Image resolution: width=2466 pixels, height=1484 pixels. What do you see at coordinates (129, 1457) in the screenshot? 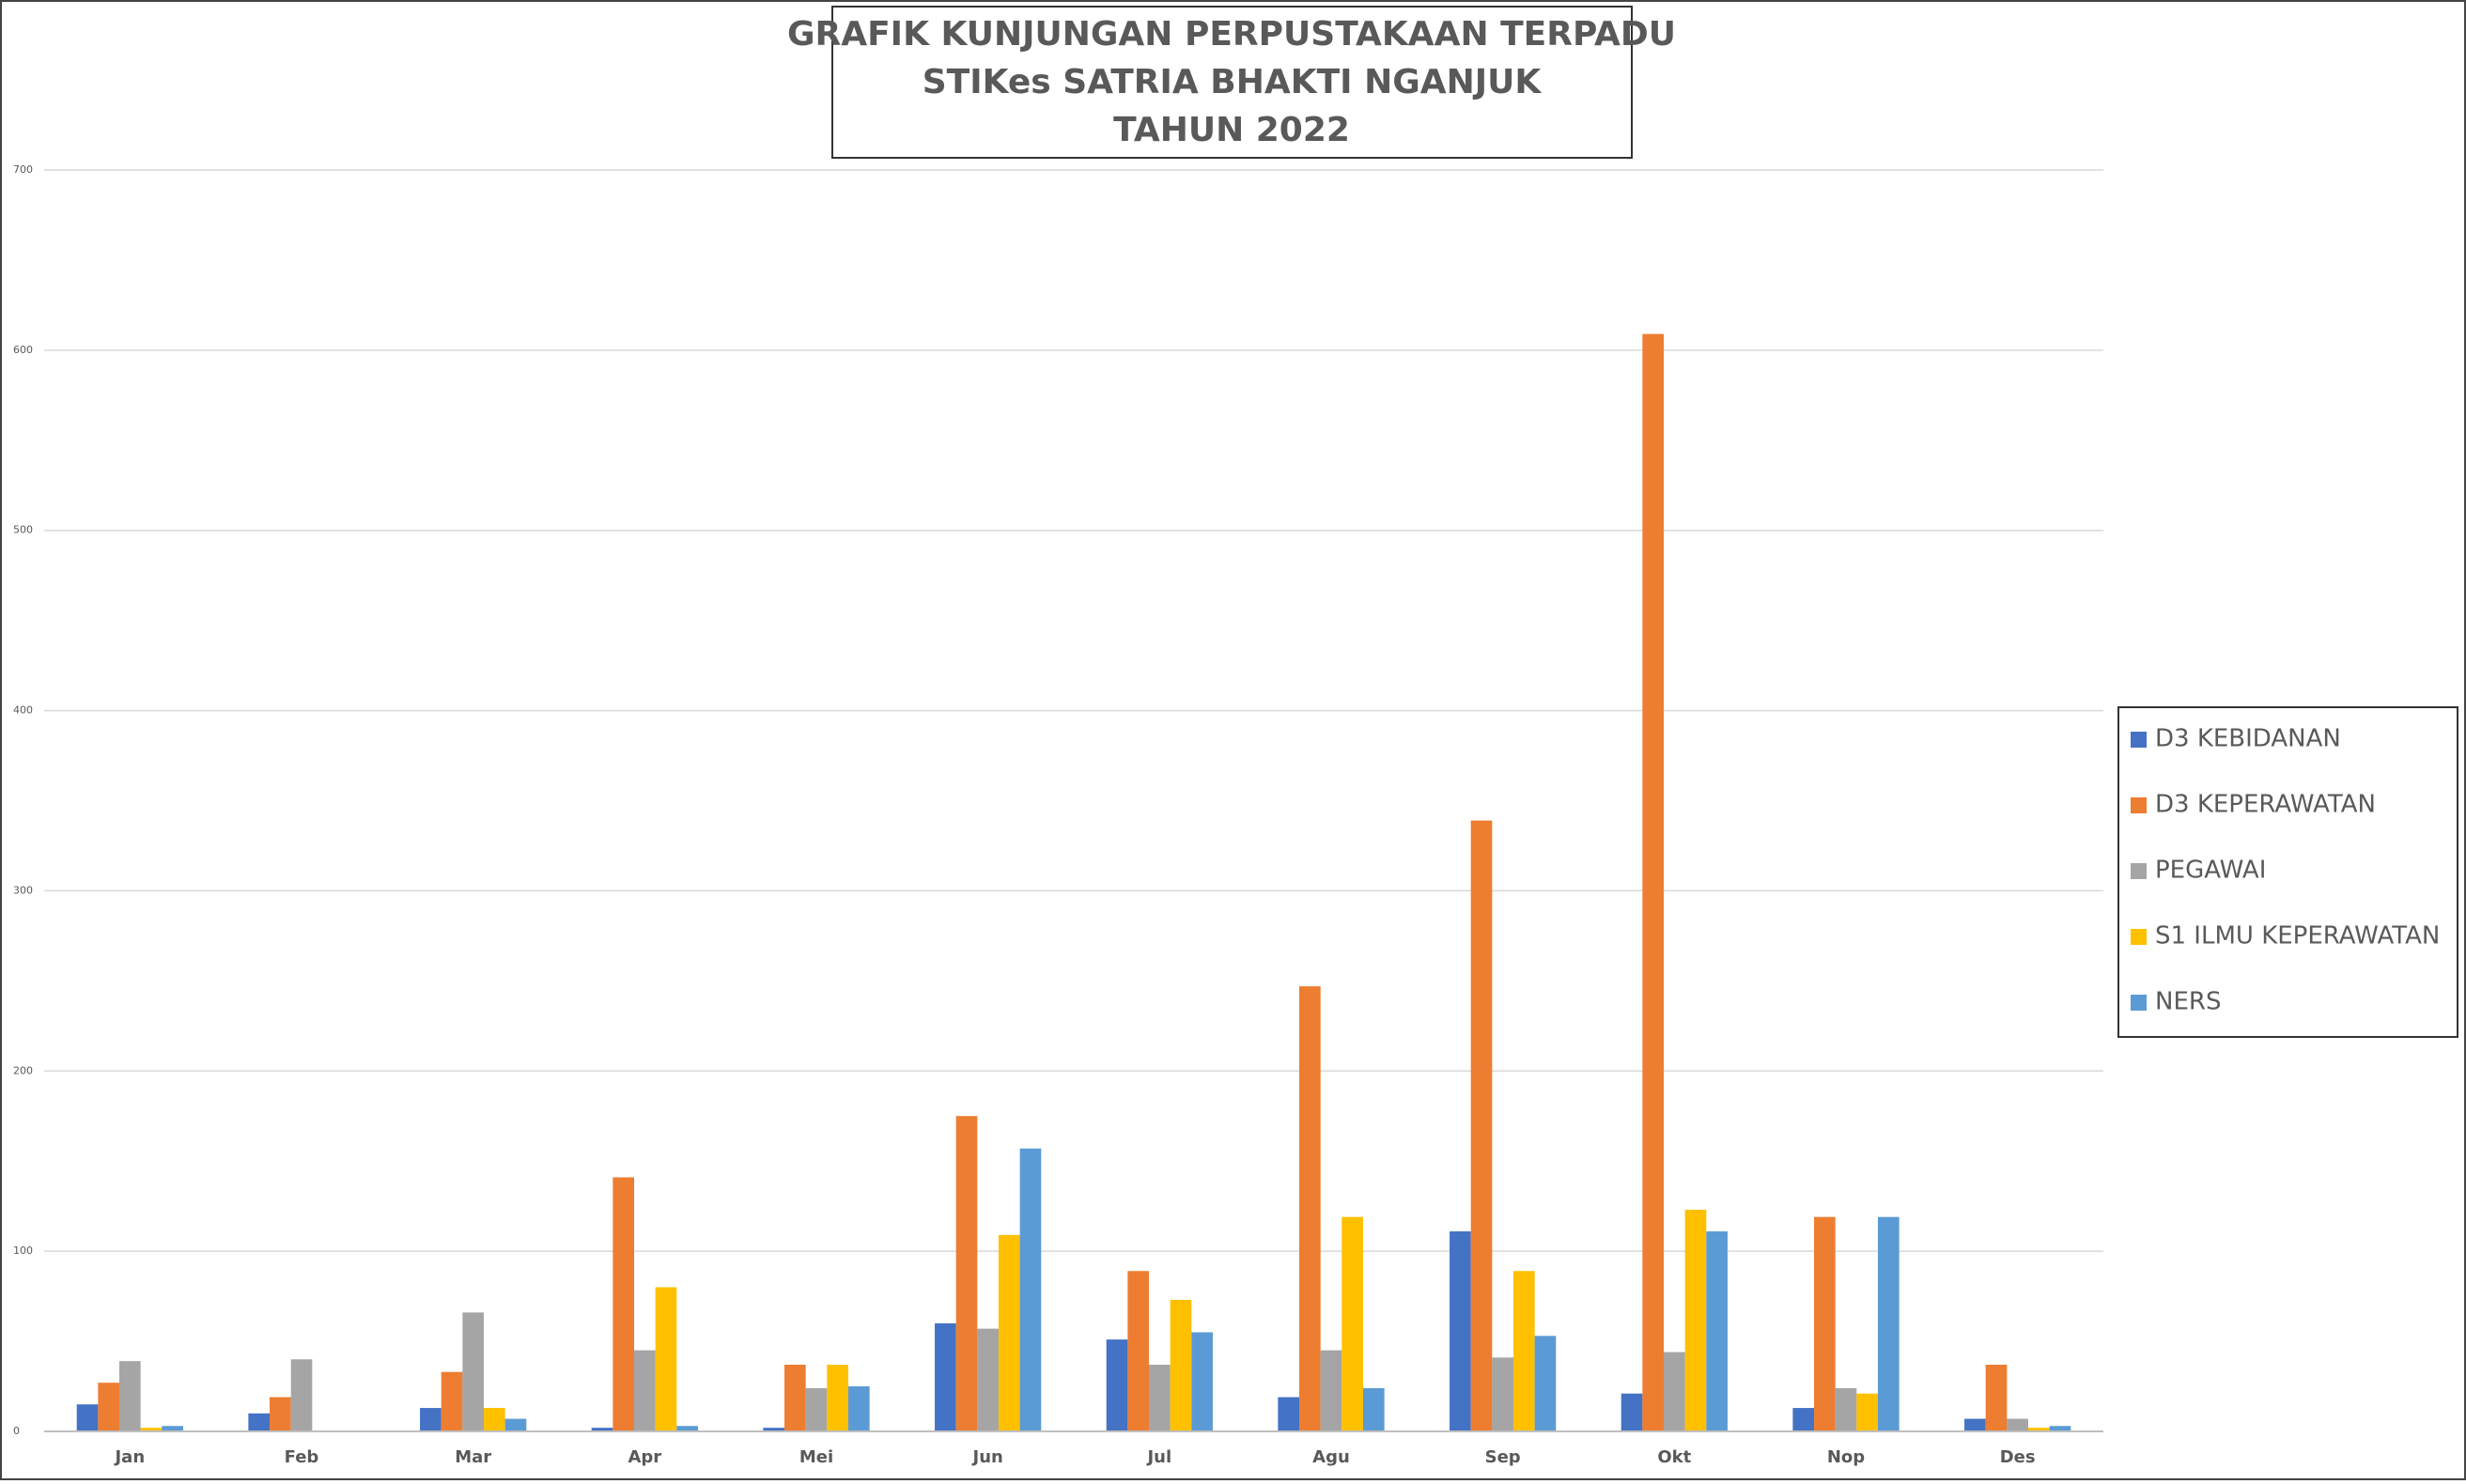
I see `x-tick-label: Jan` at bounding box center [129, 1457].